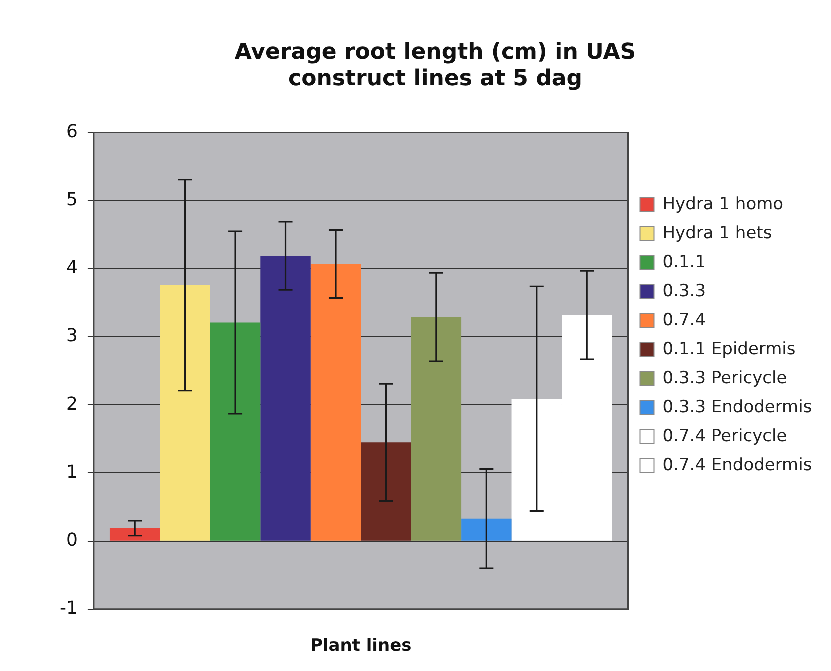  I want to click on legend-label: 0.1.1 Epidermis, so click(729, 349).